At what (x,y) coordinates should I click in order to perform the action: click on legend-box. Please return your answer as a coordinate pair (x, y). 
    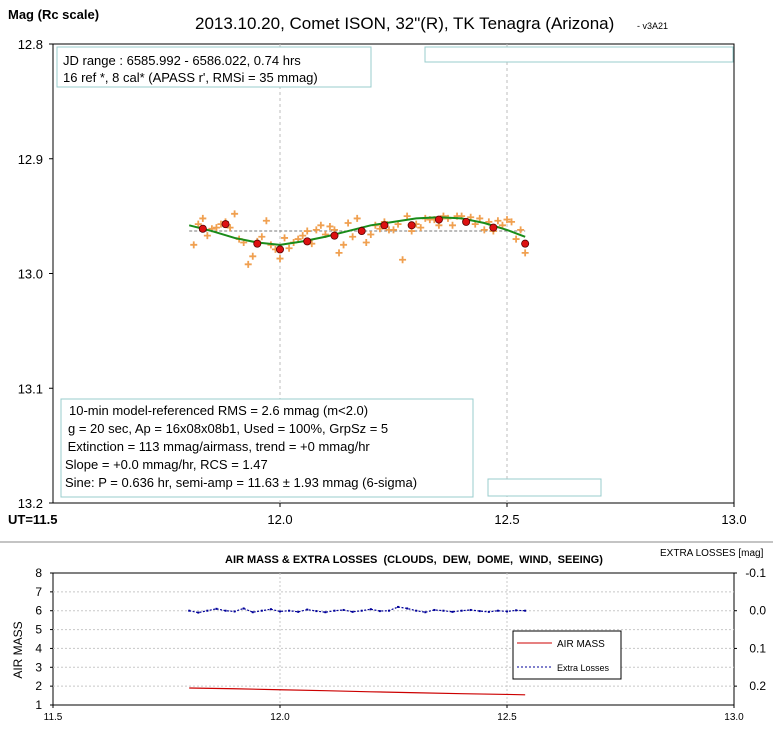
    Looking at the image, I should click on (567, 655).